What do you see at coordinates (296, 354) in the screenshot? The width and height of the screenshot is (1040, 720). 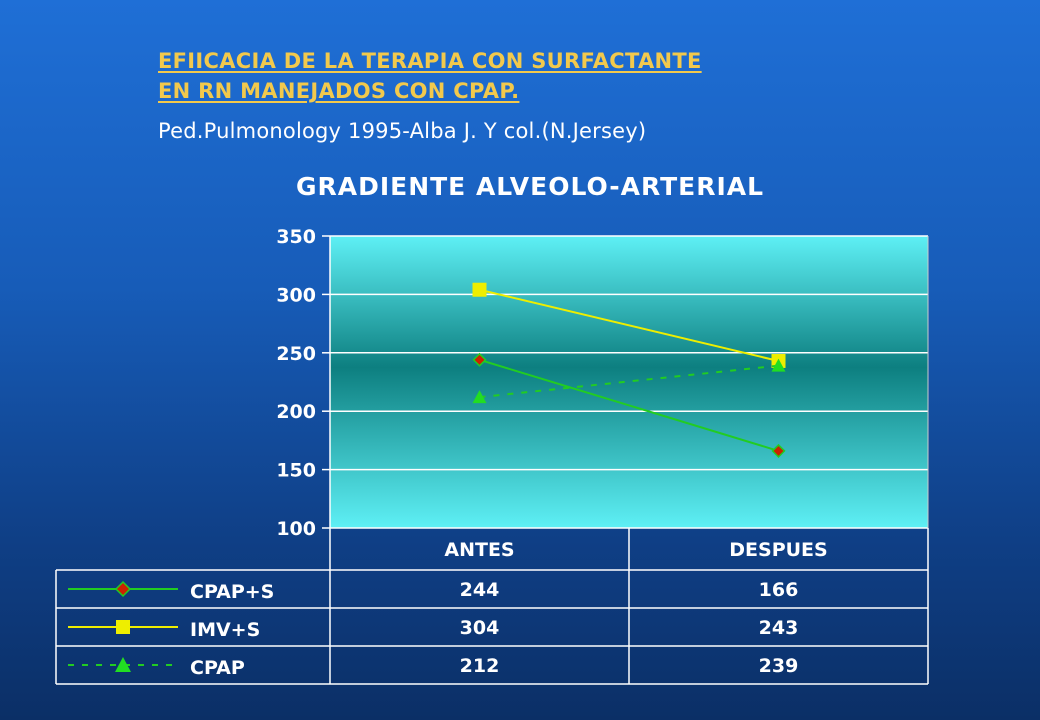 I see `y-tick-label: 250` at bounding box center [296, 354].